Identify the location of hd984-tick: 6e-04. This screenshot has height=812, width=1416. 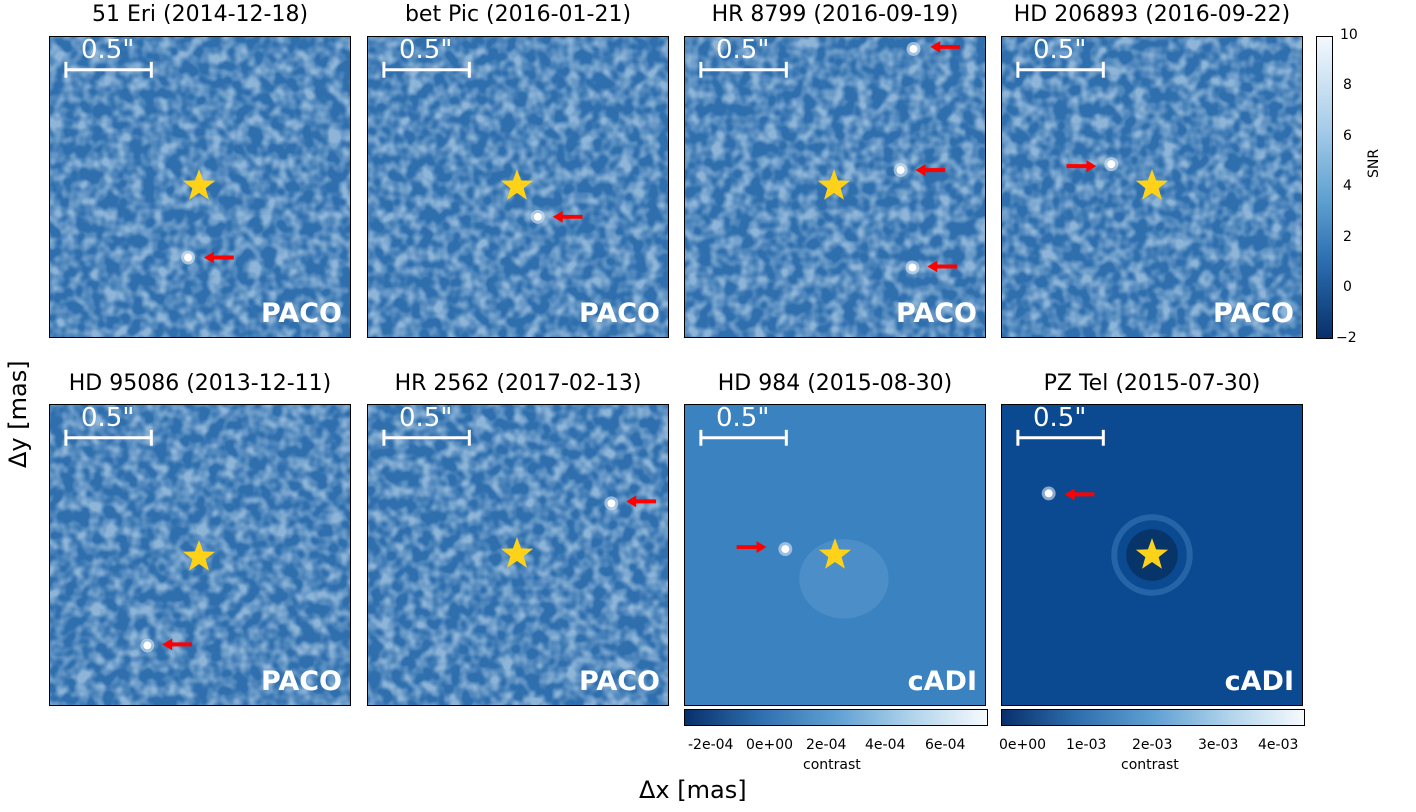
(945, 745).